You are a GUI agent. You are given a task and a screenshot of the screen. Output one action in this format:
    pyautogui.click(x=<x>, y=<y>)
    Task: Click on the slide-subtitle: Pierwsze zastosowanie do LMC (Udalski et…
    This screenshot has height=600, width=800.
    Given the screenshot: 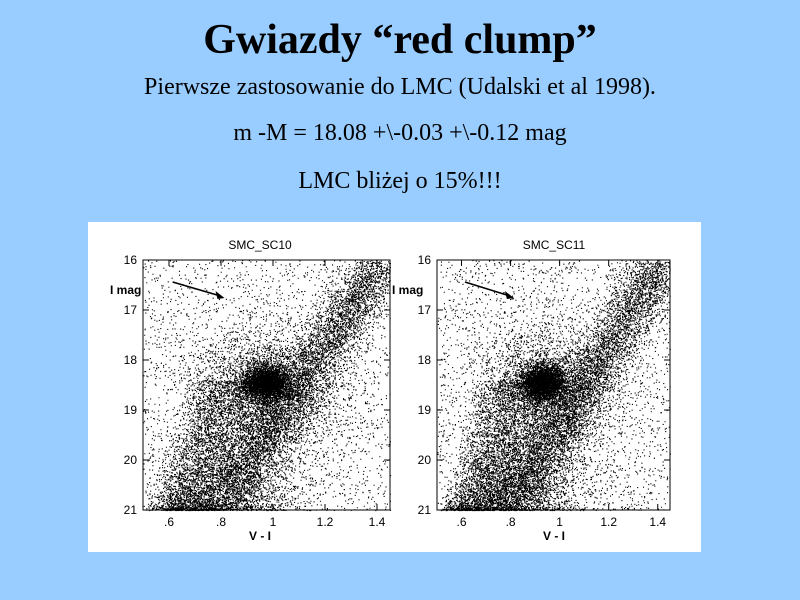 What is the action you would take?
    pyautogui.click(x=400, y=87)
    